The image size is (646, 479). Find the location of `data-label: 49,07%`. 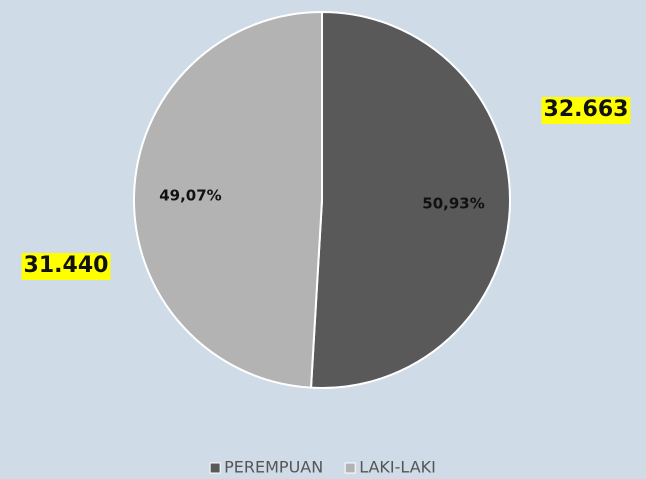

data-label: 49,07% is located at coordinates (190, 196).